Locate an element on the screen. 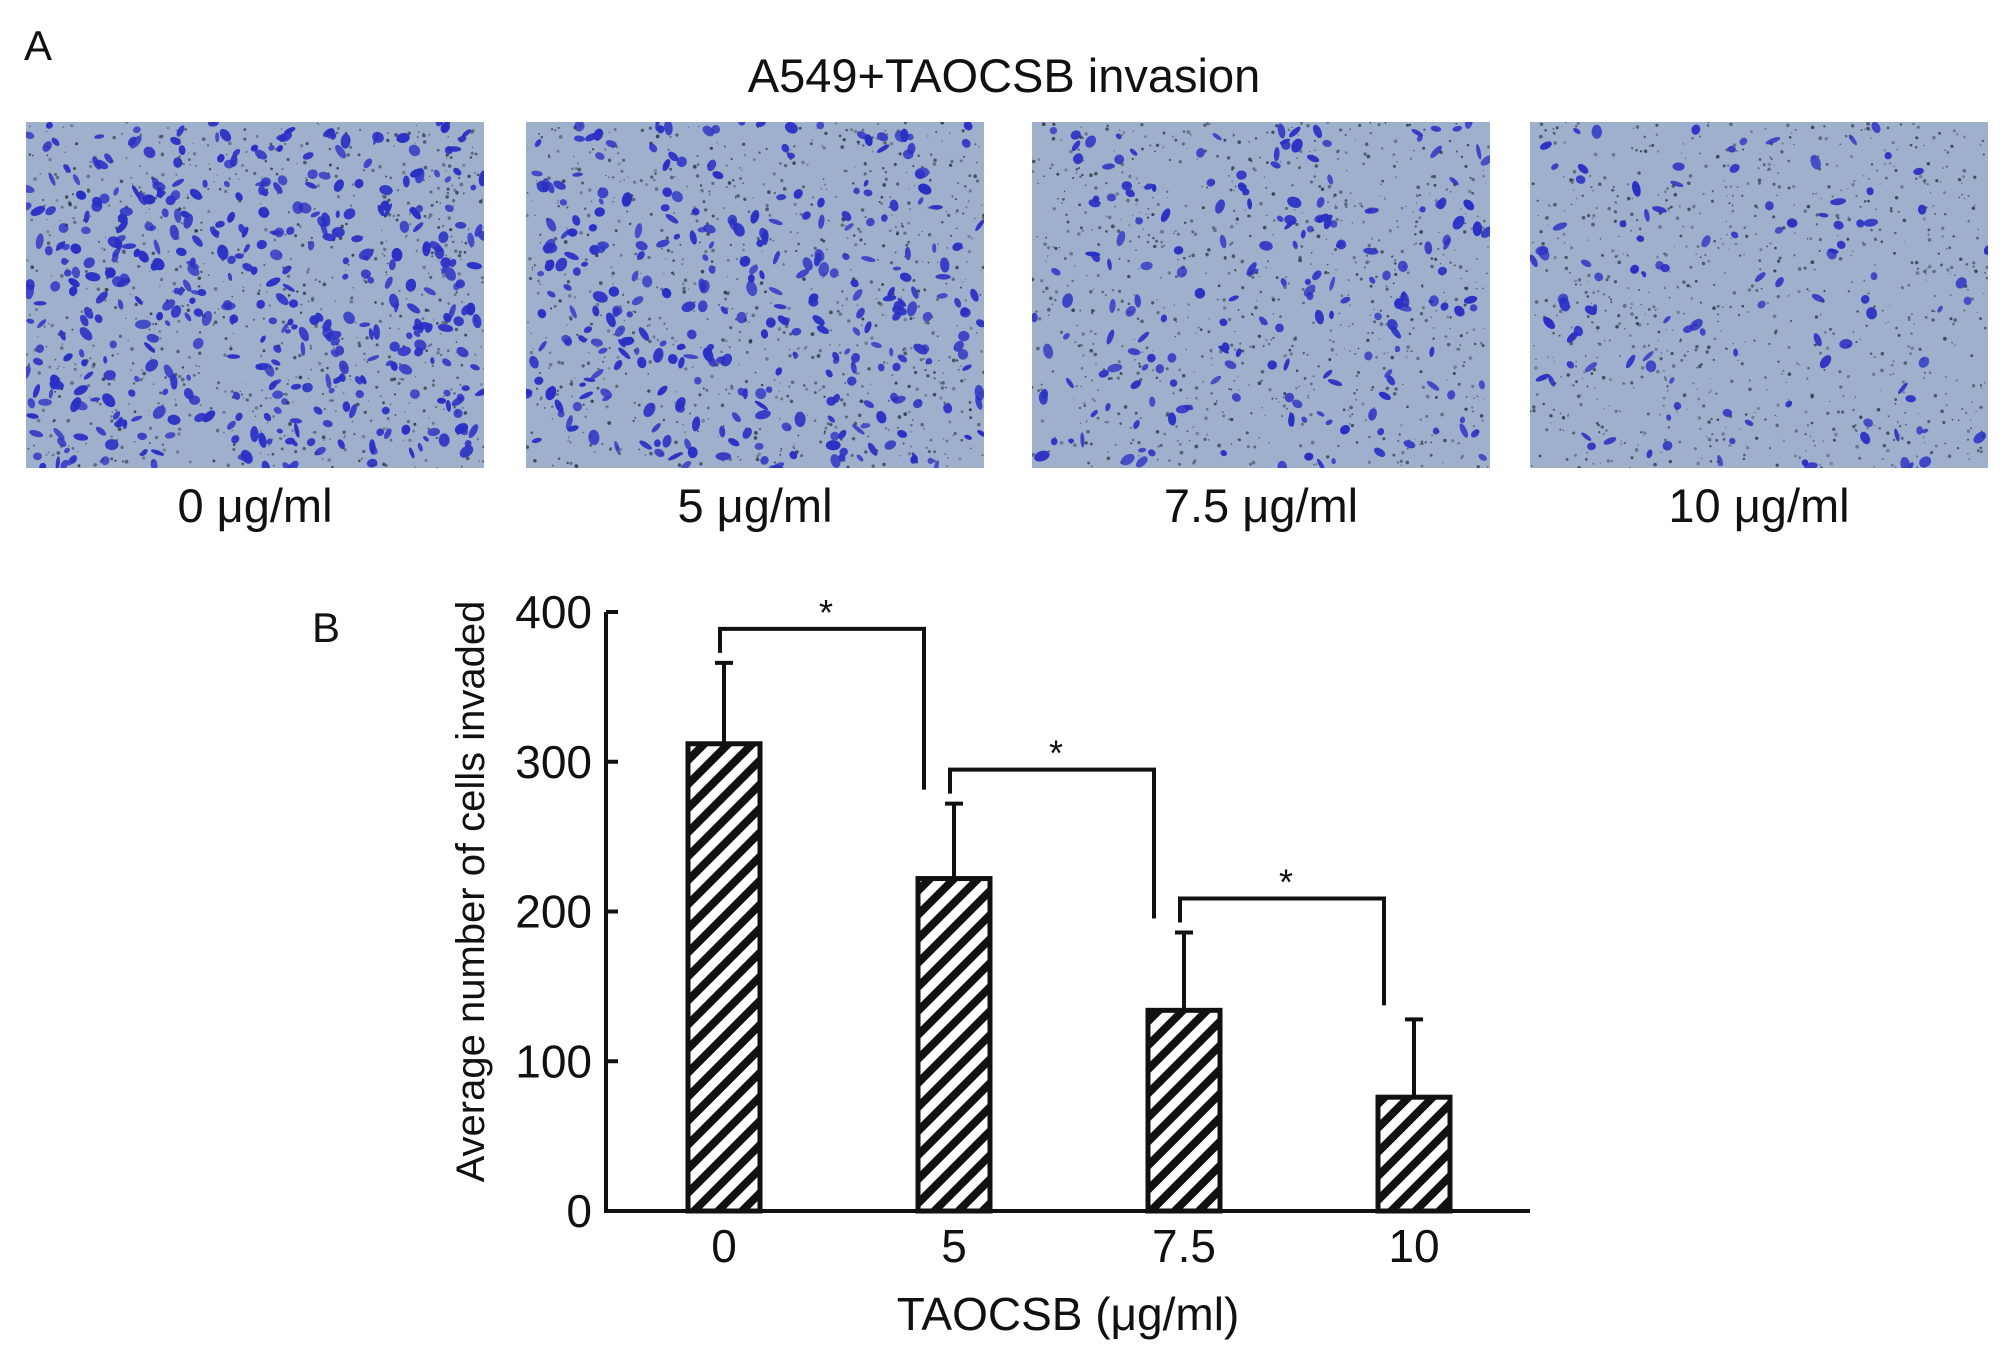  y-tick-label: 300 is located at coordinates (553, 762).